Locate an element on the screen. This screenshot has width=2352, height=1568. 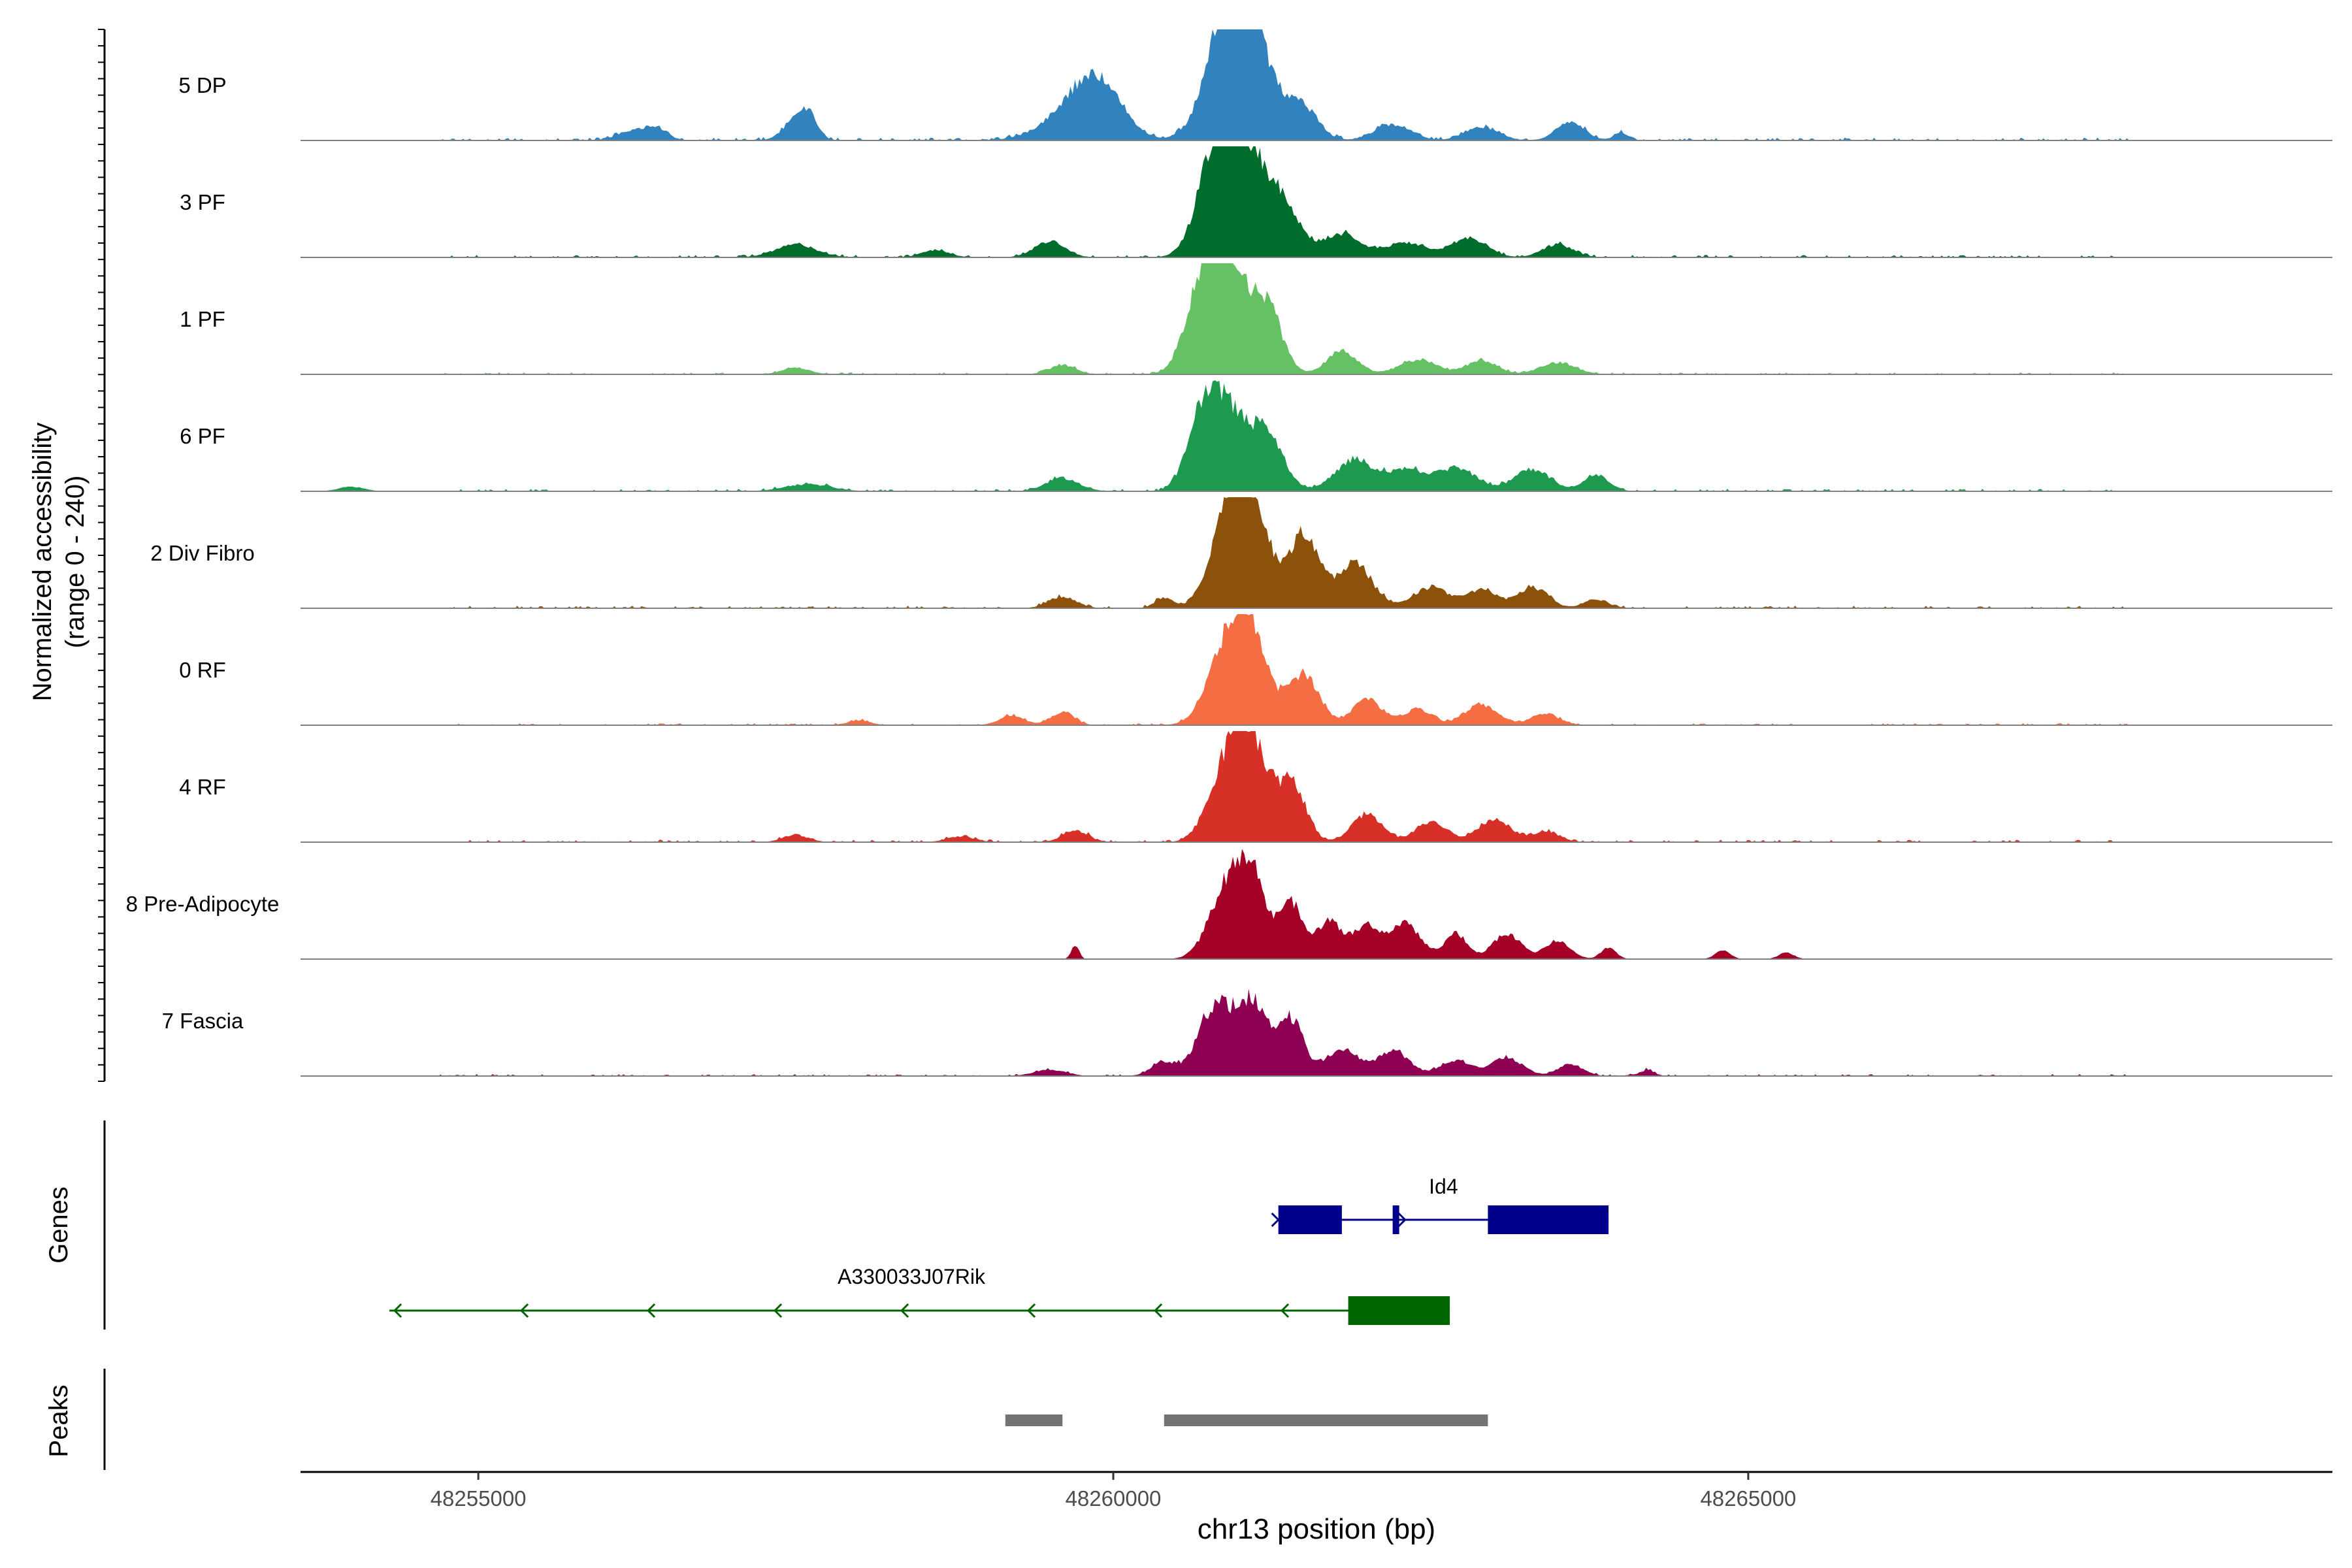
gene-track-label: Genes is located at coordinates (58, 1225).